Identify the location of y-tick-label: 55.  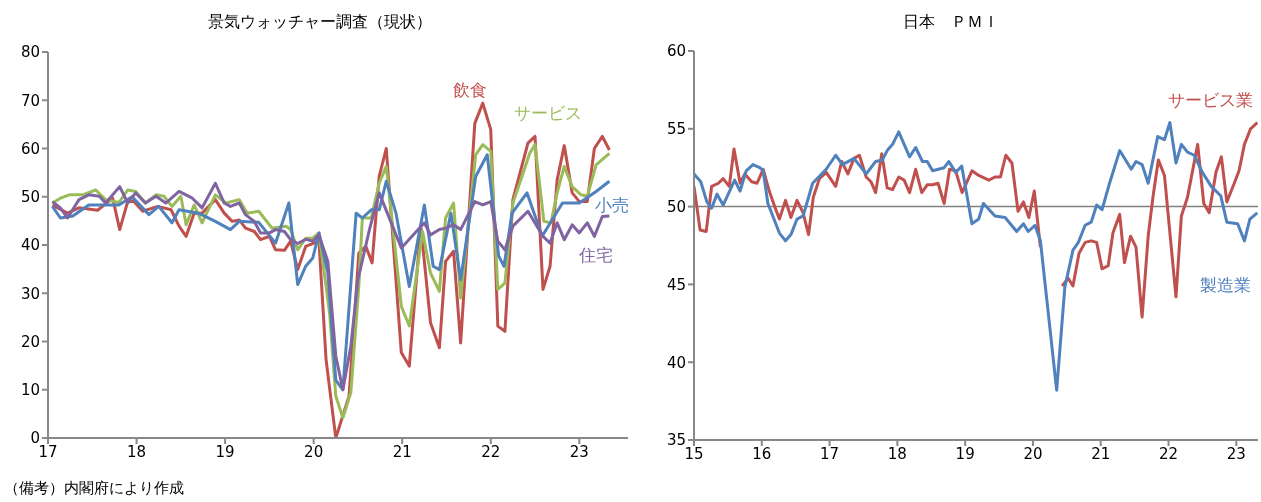
(676, 129).